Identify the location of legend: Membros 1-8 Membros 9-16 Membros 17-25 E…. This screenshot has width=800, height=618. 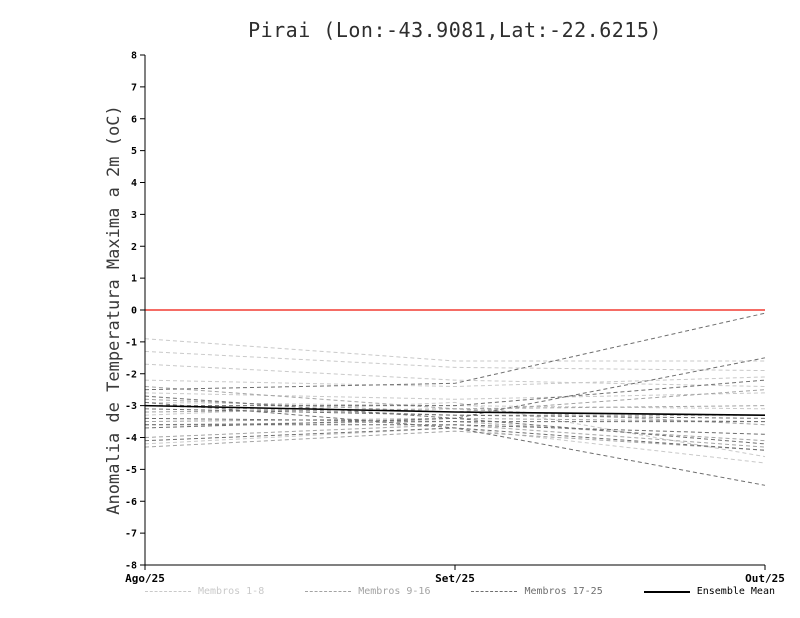
(460, 591).